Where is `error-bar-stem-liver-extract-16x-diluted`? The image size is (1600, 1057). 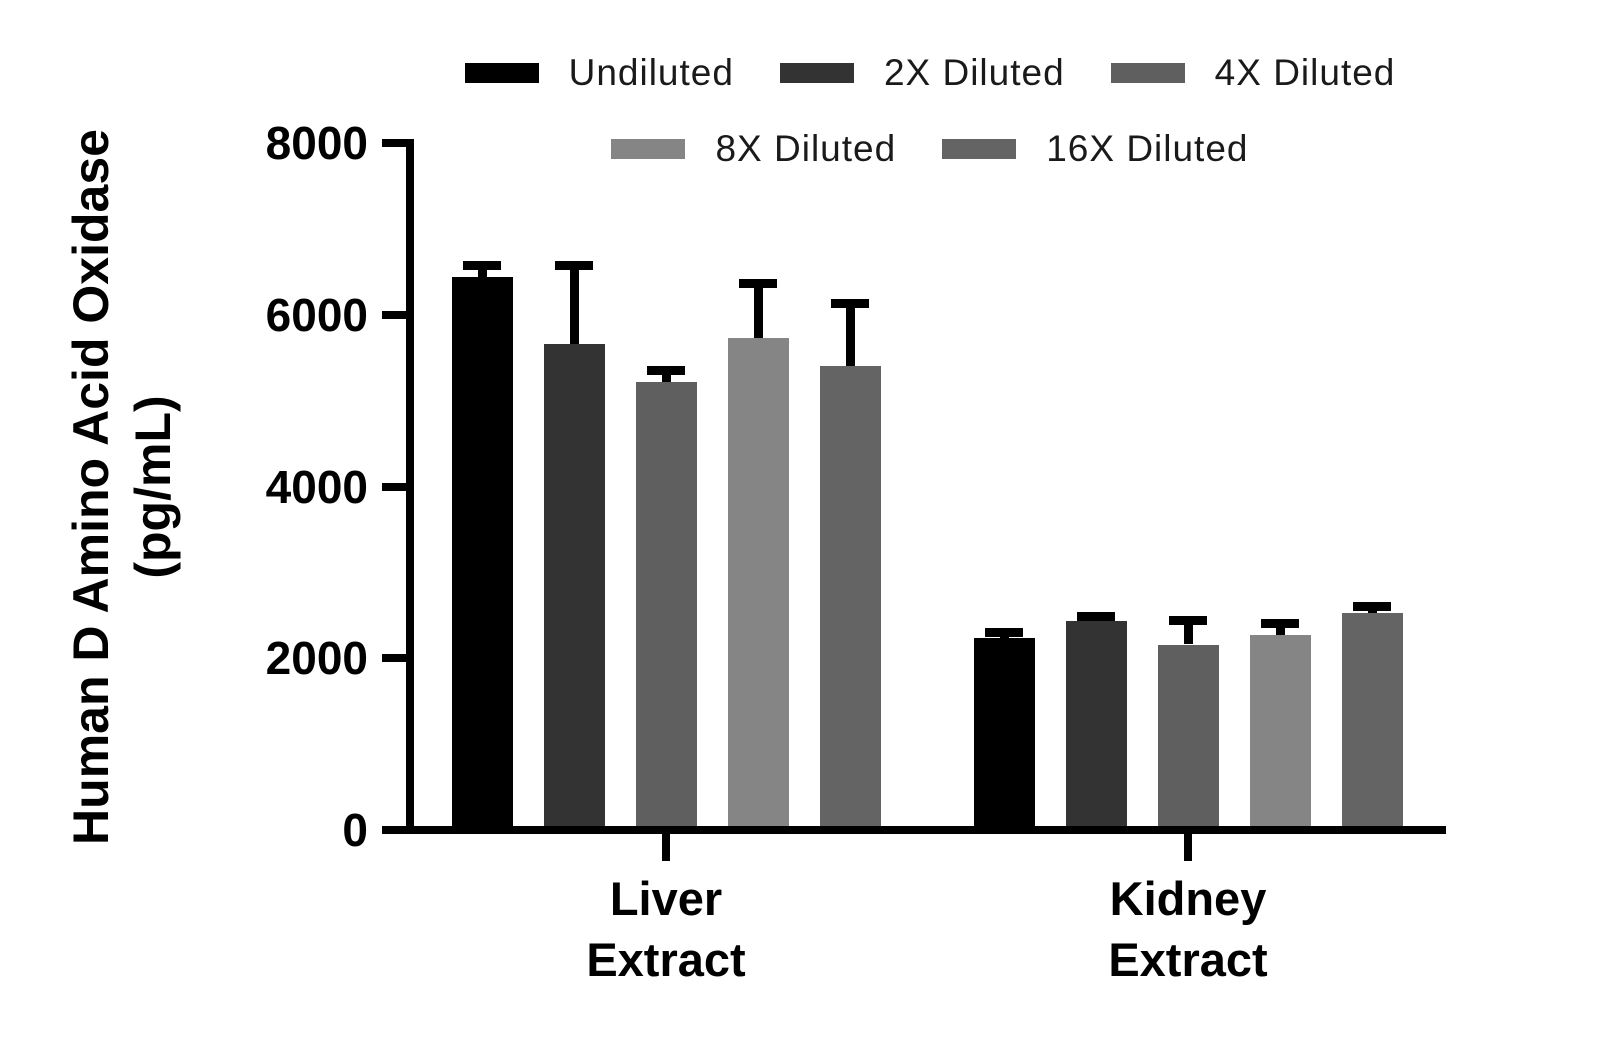 error-bar-stem-liver-extract-16x-diluted is located at coordinates (850, 334).